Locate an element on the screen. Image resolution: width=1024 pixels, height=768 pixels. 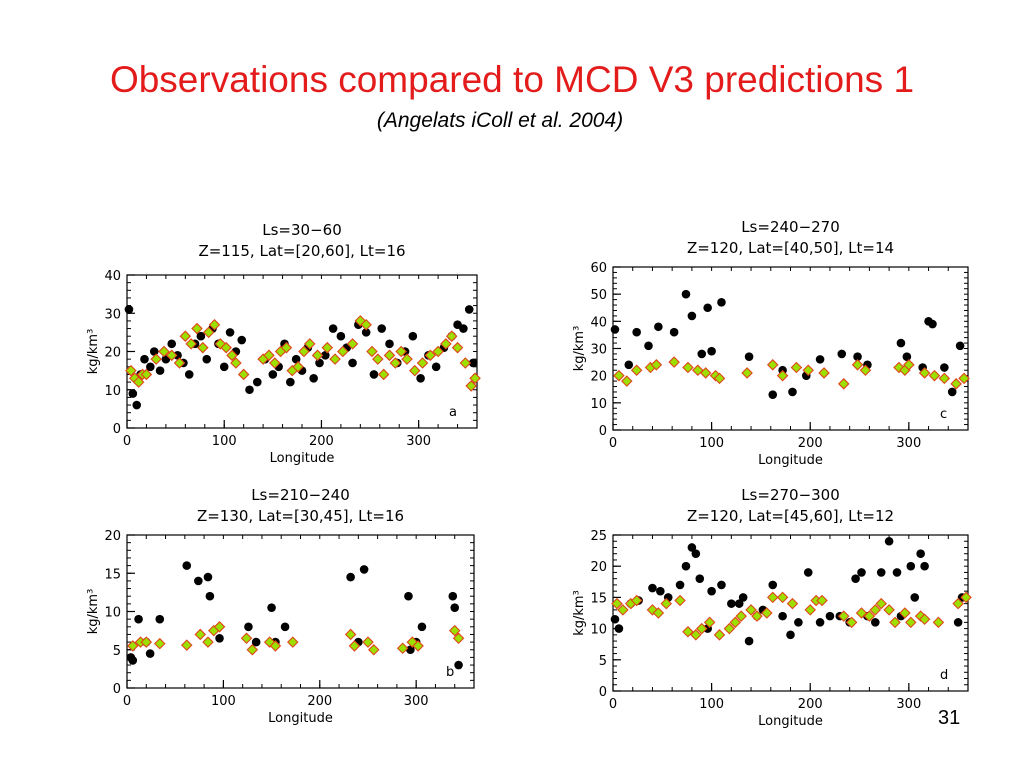
y-tick-label: 50 is located at coordinates (598, 295).